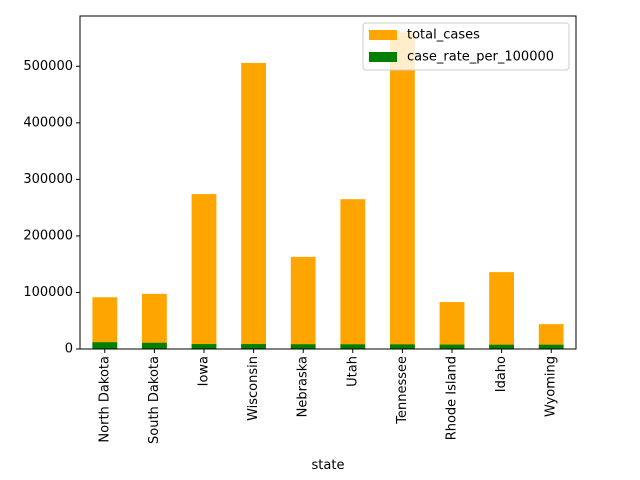 The image size is (640, 480). Describe the element at coordinates (402, 346) in the screenshot. I see `bar-case_rate_per_100000-tennessee` at that location.